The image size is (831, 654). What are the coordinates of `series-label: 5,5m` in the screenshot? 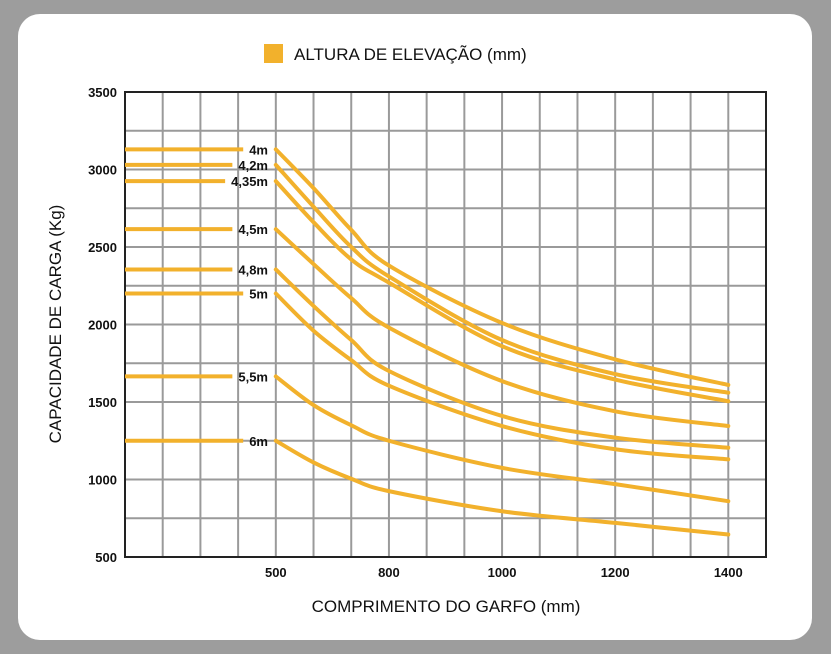 It's located at (253, 376).